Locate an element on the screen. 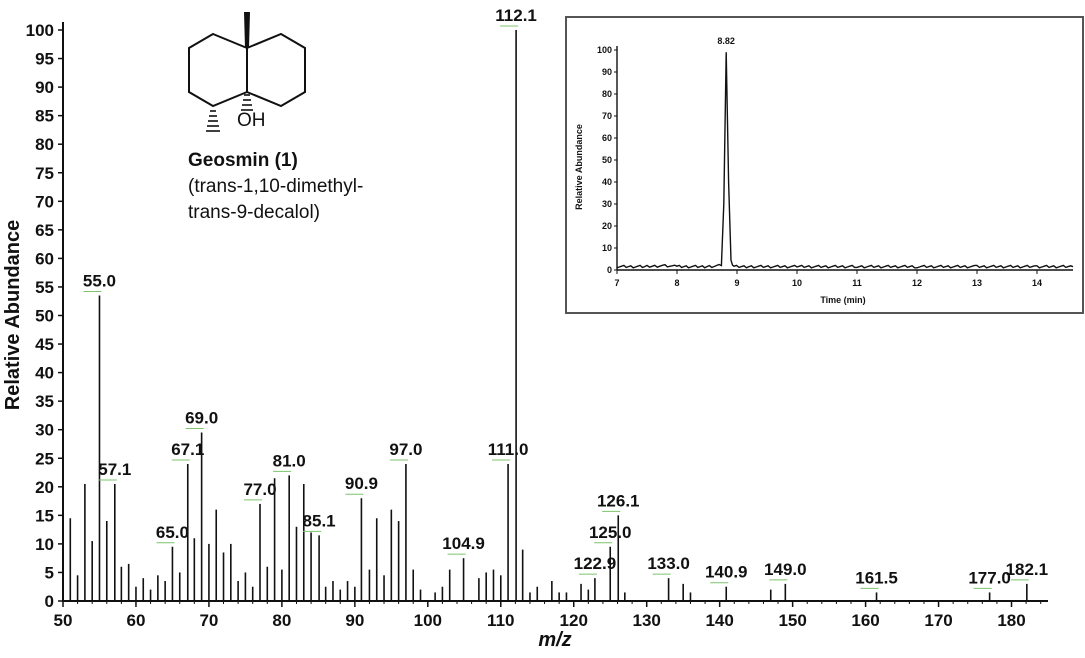 The width and height of the screenshot is (1085, 658). x-tick-label: 150 is located at coordinates (792, 620).